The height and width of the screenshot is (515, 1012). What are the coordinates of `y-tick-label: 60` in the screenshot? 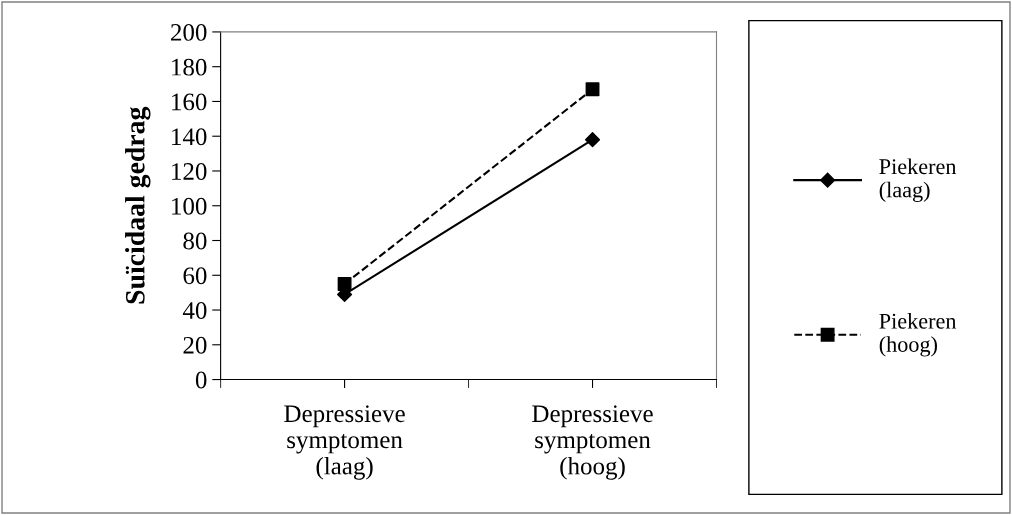 It's located at (195, 276).